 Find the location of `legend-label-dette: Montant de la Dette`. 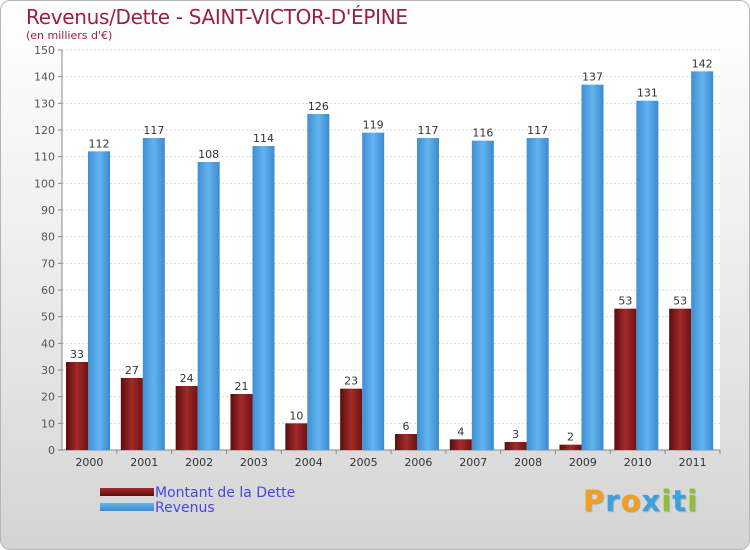

legend-label-dette: Montant de la Dette is located at coordinates (225, 493).